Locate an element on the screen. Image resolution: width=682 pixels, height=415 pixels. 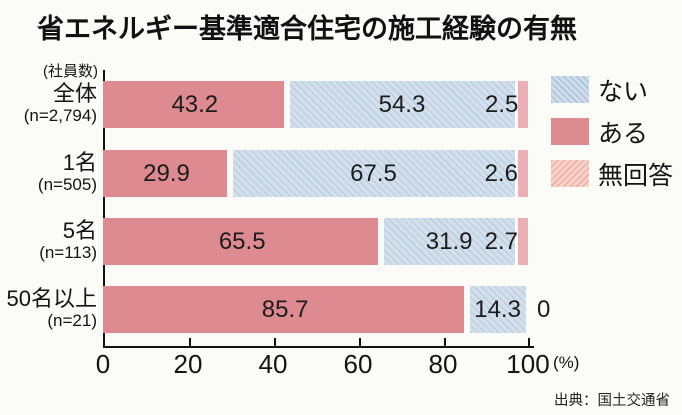
value-label-aru: 85.7 is located at coordinates (285, 309).